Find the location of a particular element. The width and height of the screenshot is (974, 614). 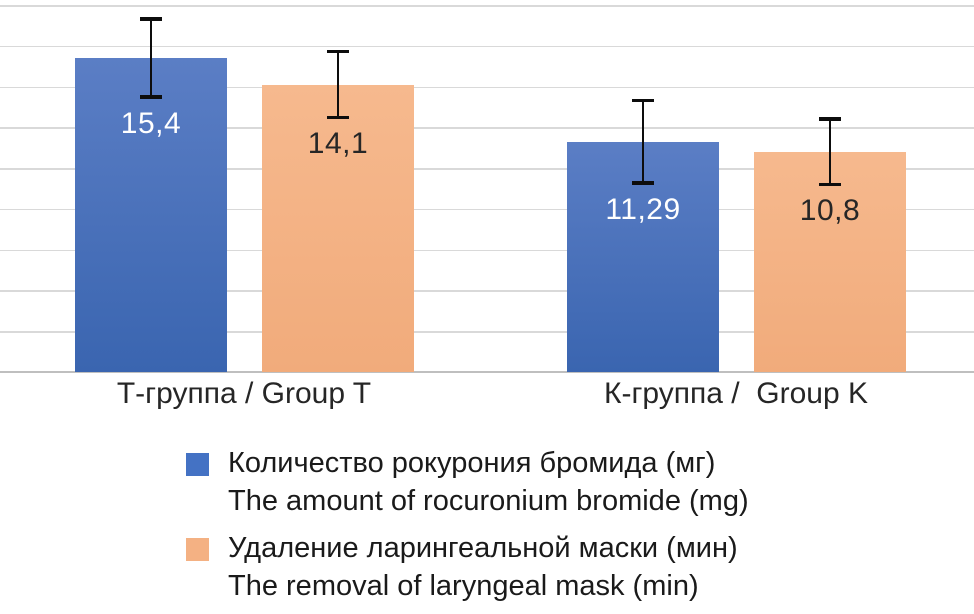

legend-label-ru: Удаление ларингеальной маски (мин) is located at coordinates (483, 548).